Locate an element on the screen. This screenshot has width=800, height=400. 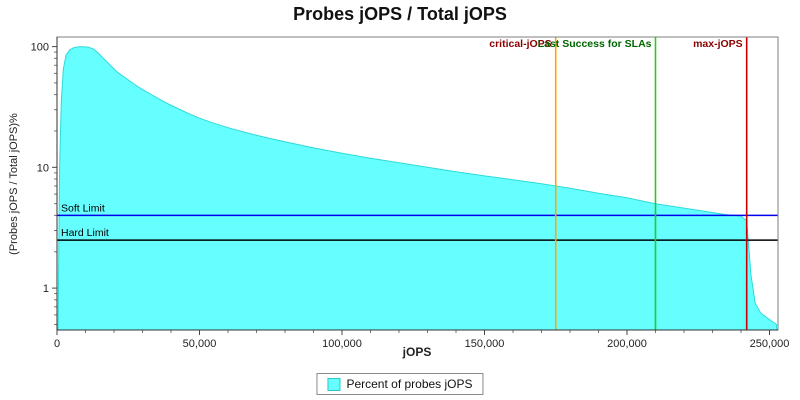
y-tick-label: 100 is located at coordinates (40, 48).